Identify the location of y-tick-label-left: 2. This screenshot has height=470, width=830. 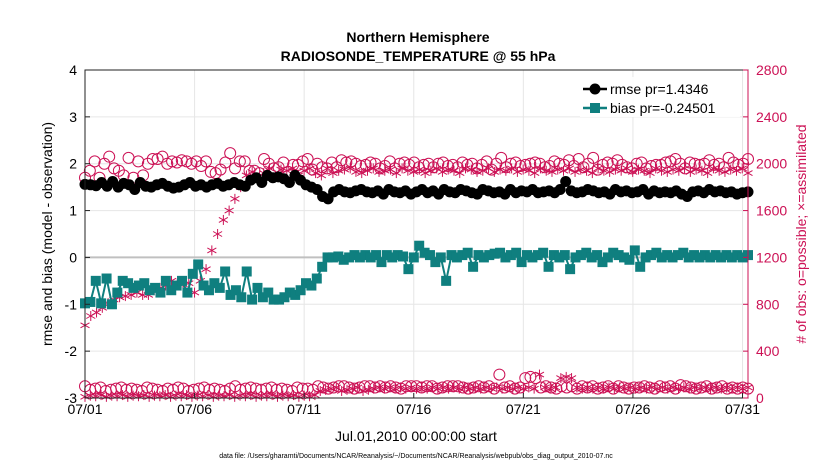
(73, 164).